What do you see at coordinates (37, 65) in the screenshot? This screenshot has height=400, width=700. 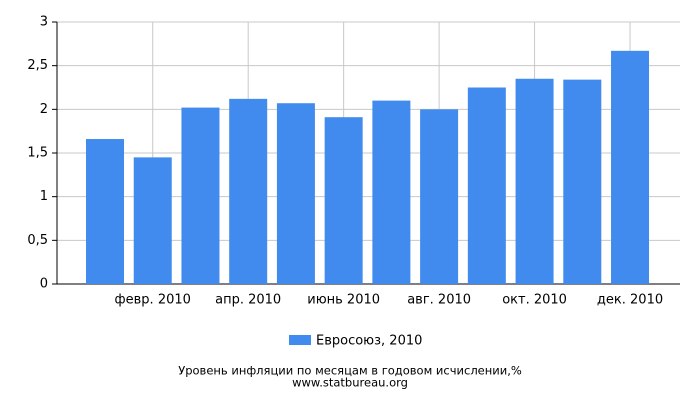 I see `y-tick-label: 2,5` at bounding box center [37, 65].